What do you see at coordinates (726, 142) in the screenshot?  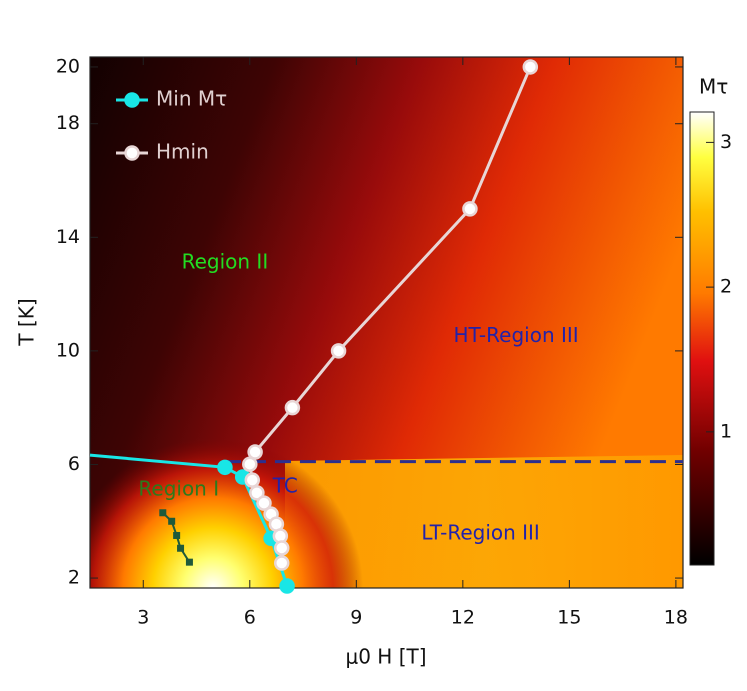 I see `colorbar-tick-label: 3` at bounding box center [726, 142].